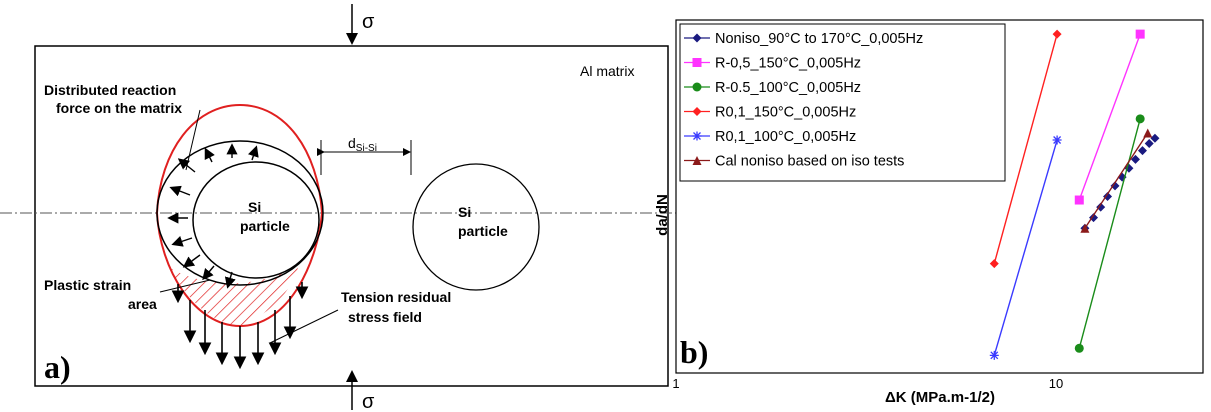 This screenshot has width=1211, height=412. Describe the element at coordinates (142, 304) in the screenshot. I see `plastic-label-2: area` at that location.